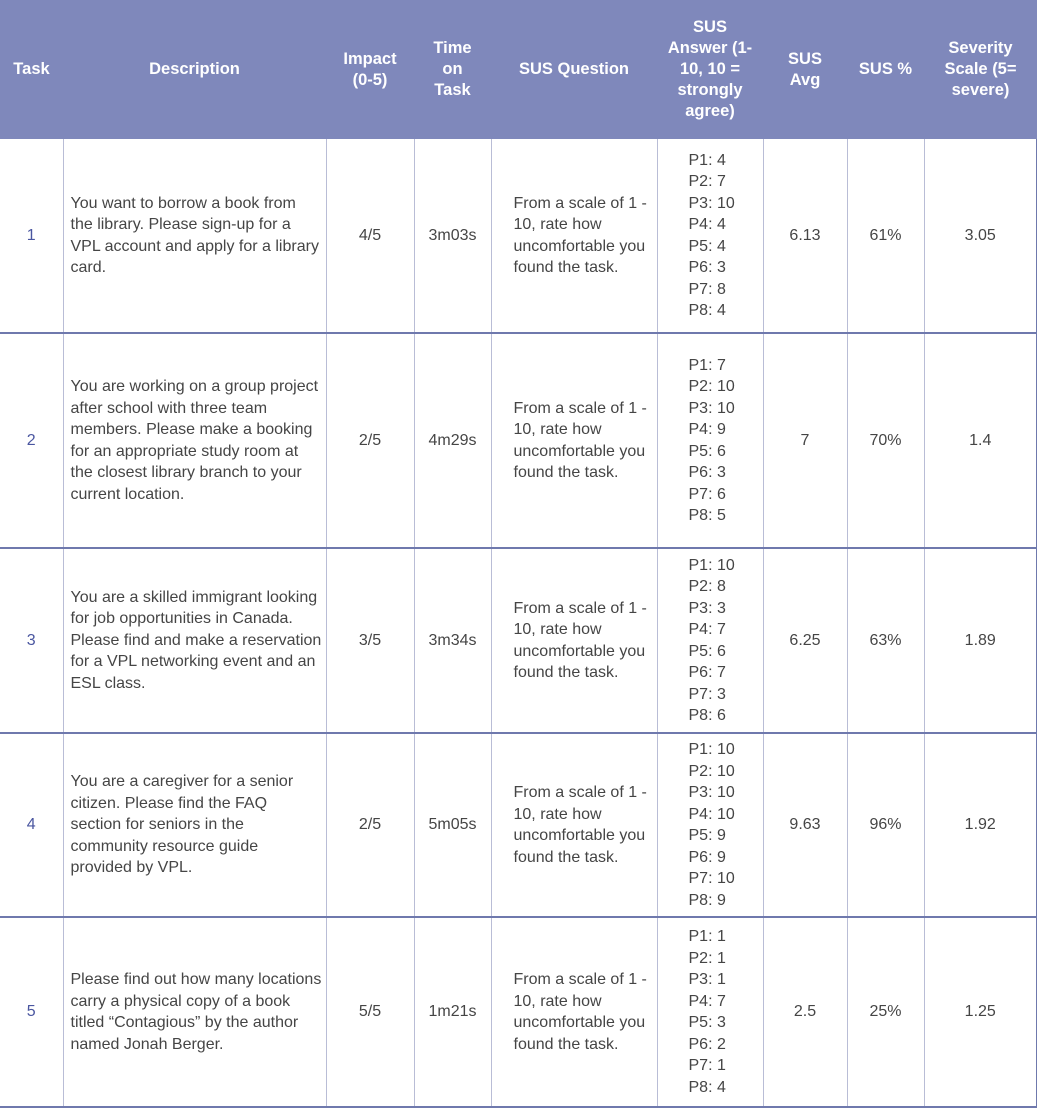 The height and width of the screenshot is (1113, 1037). I want to click on participant-answer: P4: 9, so click(707, 429).